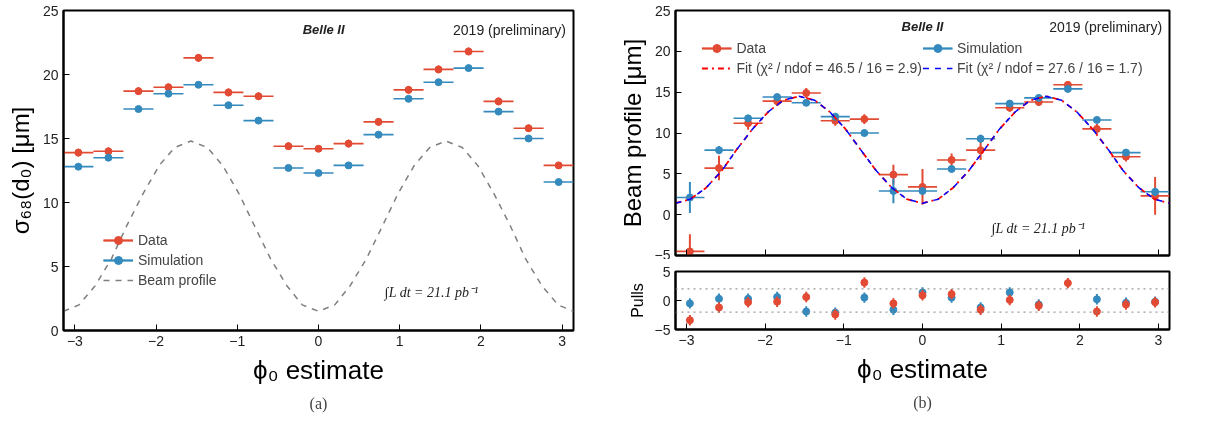  Describe the element at coordinates (20, 170) in the screenshot. I see `y-axis-title: σ₆₈(d₀) [μm]` at that location.